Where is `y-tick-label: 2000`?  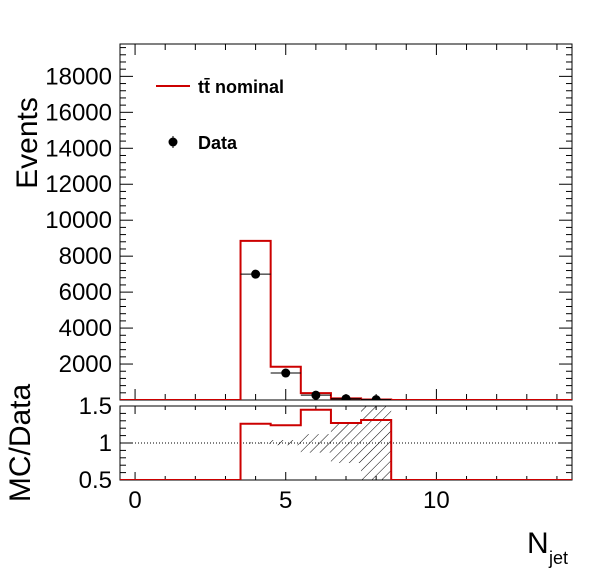 y-tick-label: 2000 is located at coordinates (85, 364).